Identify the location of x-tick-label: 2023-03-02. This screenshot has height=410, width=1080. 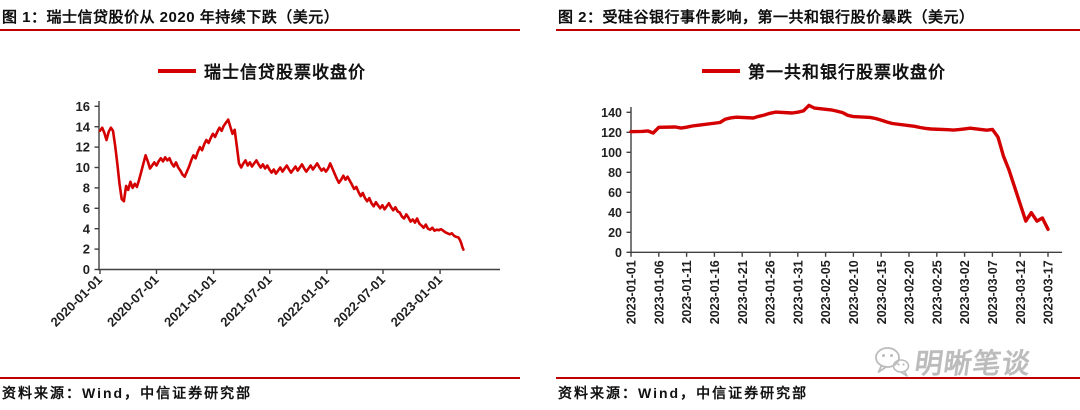
(965, 292).